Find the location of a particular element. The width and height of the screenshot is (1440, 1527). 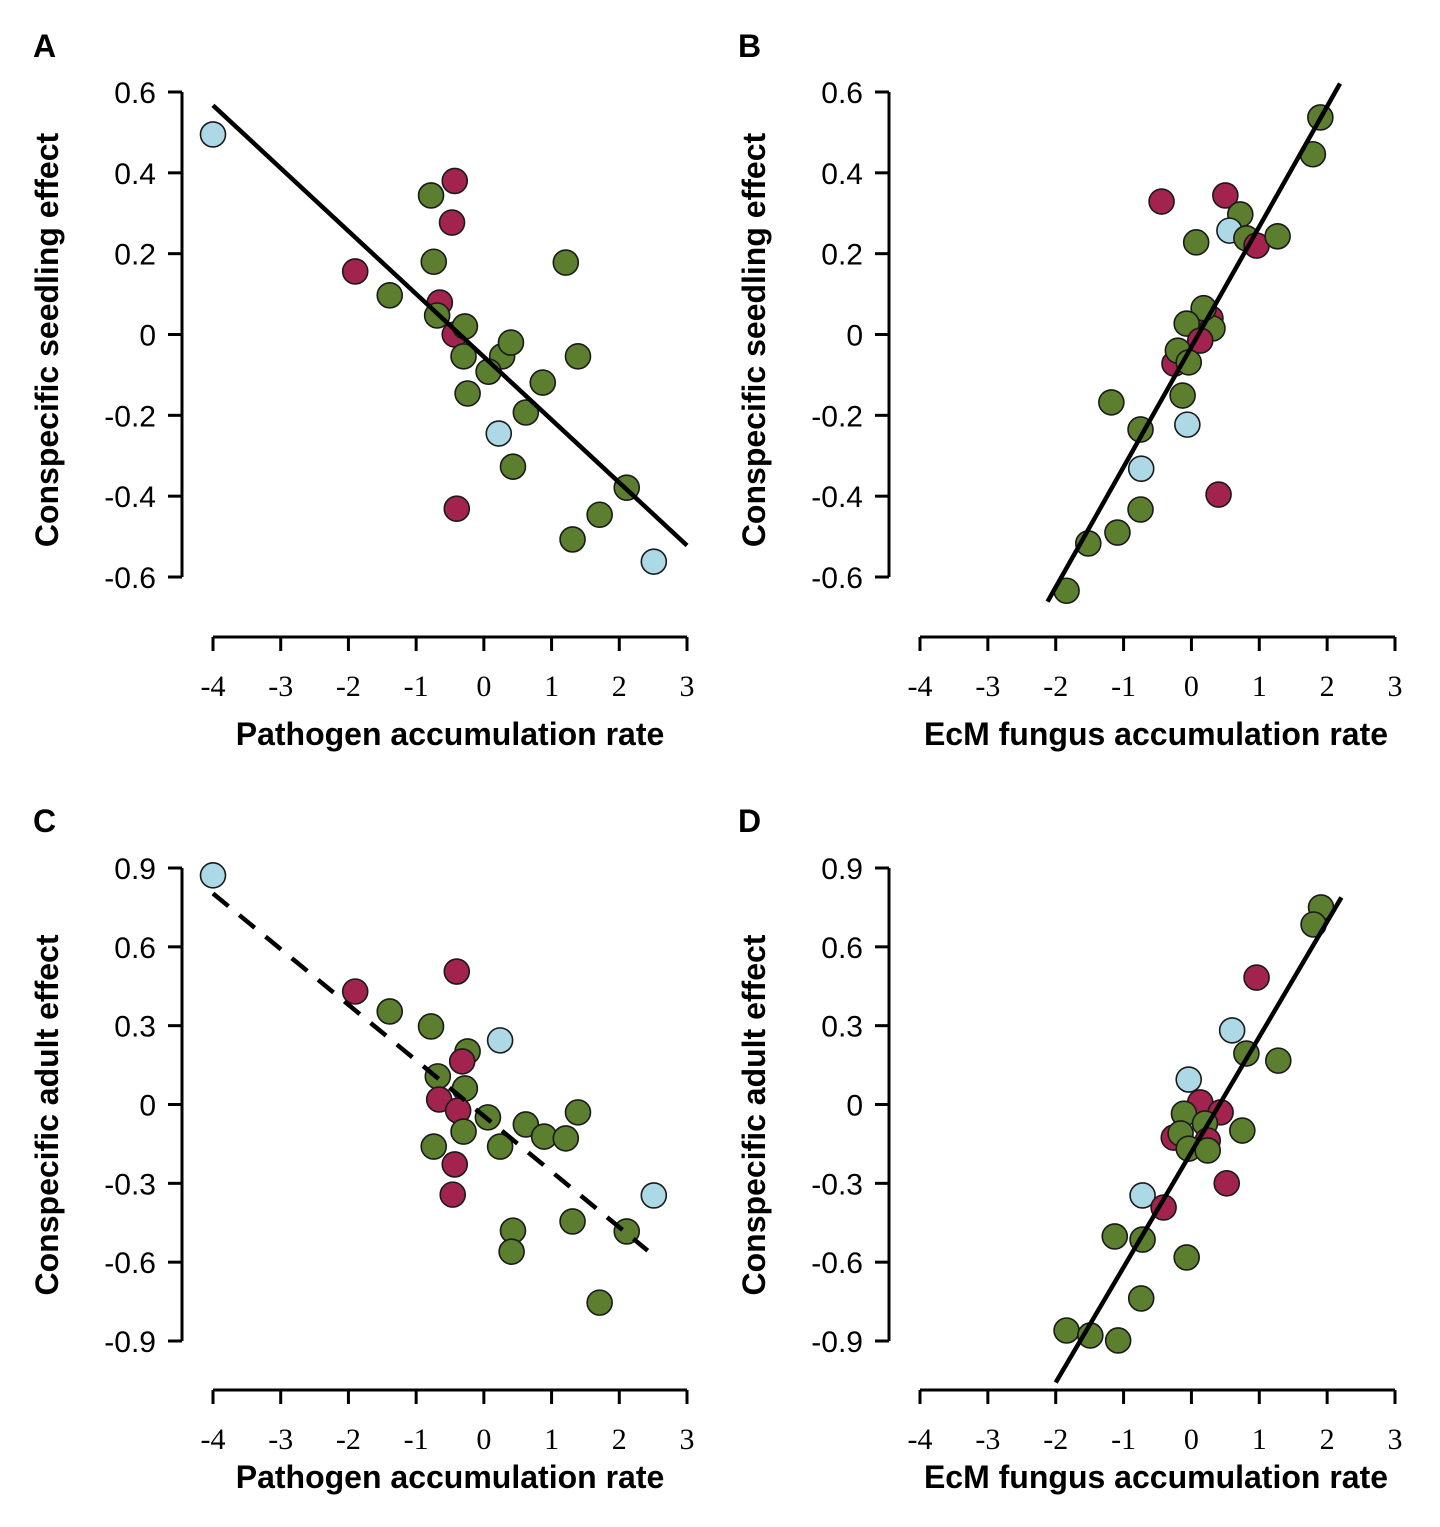

y-tick-label: 0.3 is located at coordinates (135, 1027).